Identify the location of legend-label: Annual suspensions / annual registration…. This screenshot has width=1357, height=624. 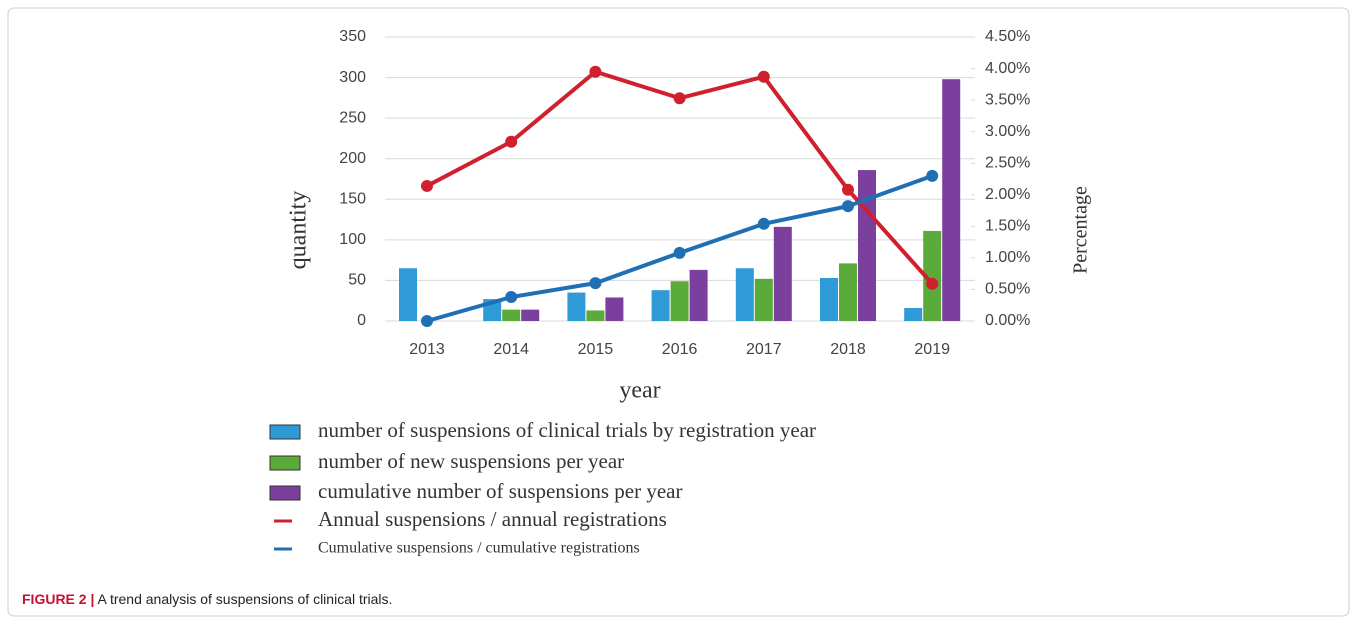
(492, 519).